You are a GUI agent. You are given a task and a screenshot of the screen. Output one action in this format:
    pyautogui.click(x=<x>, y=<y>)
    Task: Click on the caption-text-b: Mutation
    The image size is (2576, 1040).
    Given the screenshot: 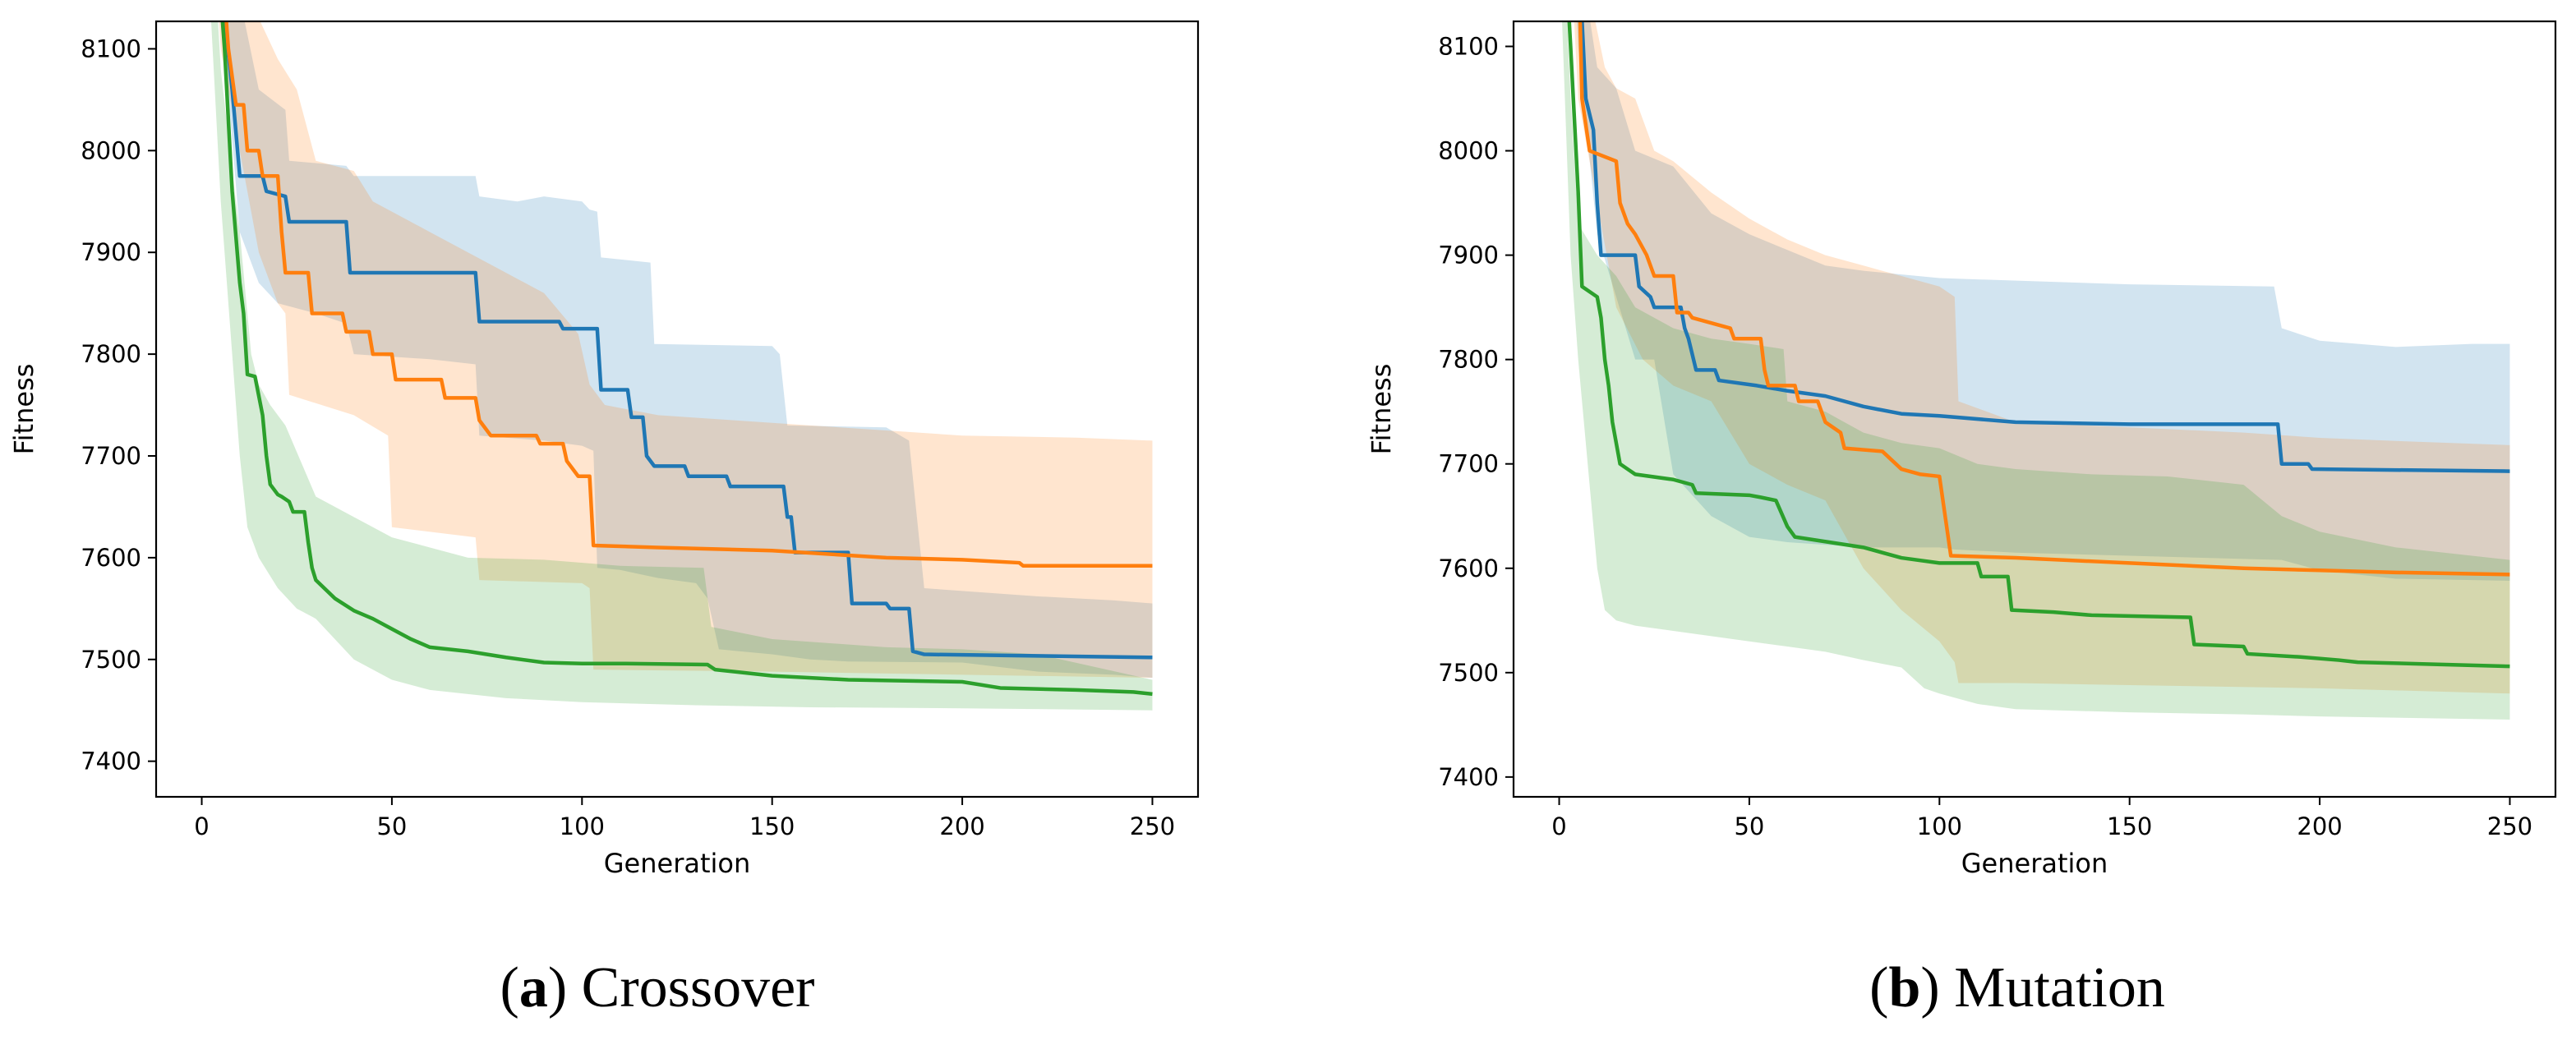 What is the action you would take?
    pyautogui.click(x=2059, y=987)
    